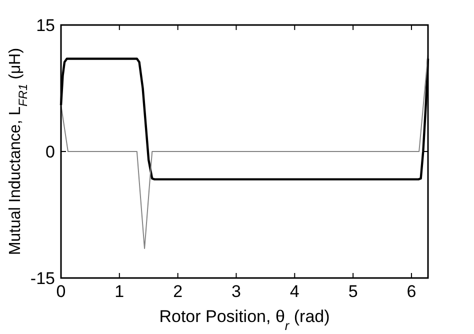 This screenshot has height=334, width=474. What do you see at coordinates (295, 291) in the screenshot?
I see `x-tick-label: 4` at bounding box center [295, 291].